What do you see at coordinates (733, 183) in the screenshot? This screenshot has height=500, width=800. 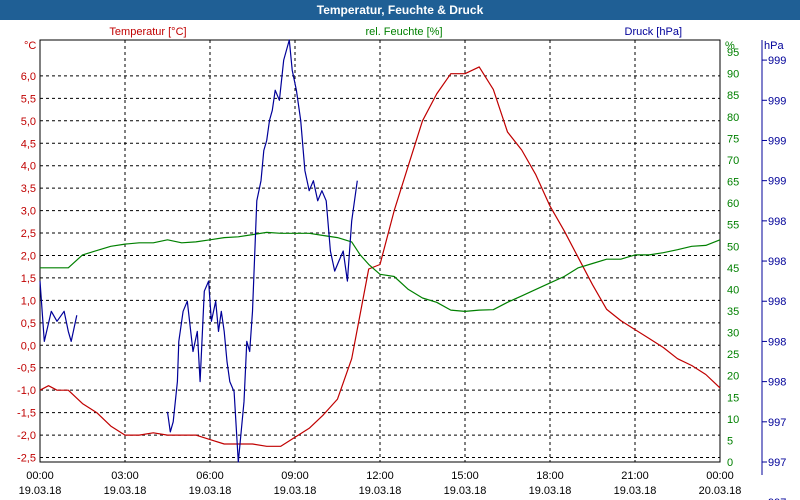 I see `humidity-tick: 65` at bounding box center [733, 183].